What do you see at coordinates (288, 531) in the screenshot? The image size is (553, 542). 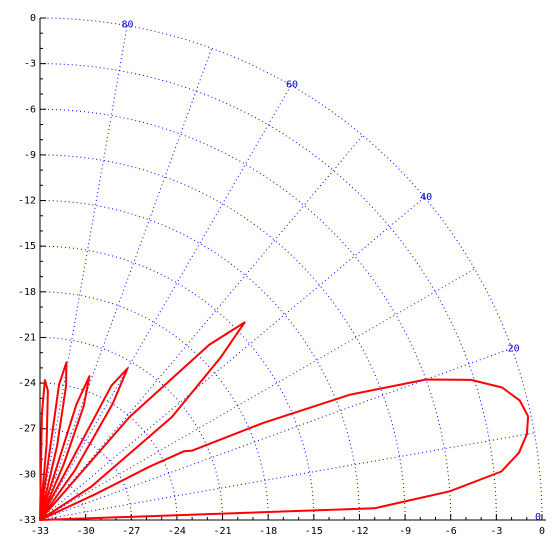 I see `x-tick-labels: -33 -30 -27 -24 -21 -18 -15 -12 -9 -6 -3 0` at bounding box center [288, 531].